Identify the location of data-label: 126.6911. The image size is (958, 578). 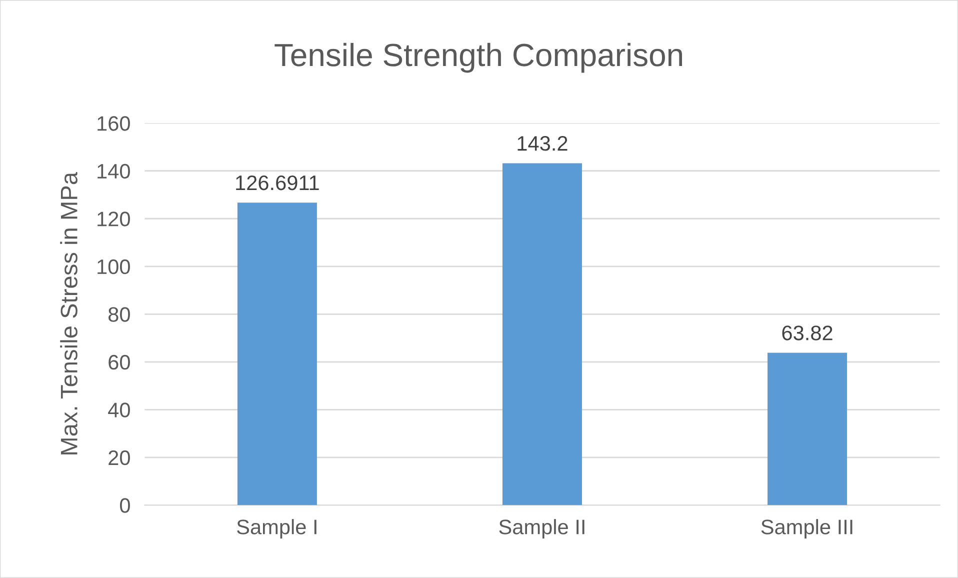
(277, 182).